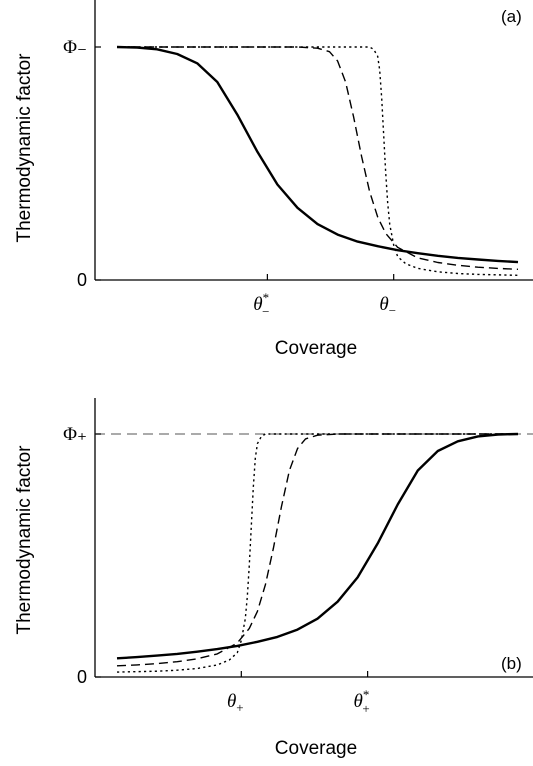 The height and width of the screenshot is (766, 533). Describe the element at coordinates (324, 296) in the screenshot. I see `panel-a-x-ticks: θ* − θ−` at that location.